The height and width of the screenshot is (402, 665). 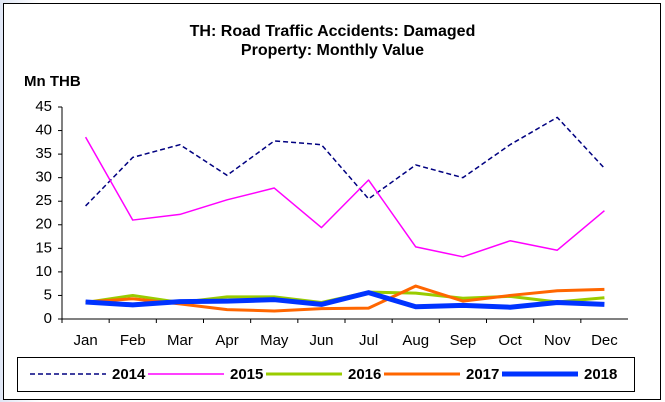 I want to click on y-tick-label: 10, so click(x=43, y=271).